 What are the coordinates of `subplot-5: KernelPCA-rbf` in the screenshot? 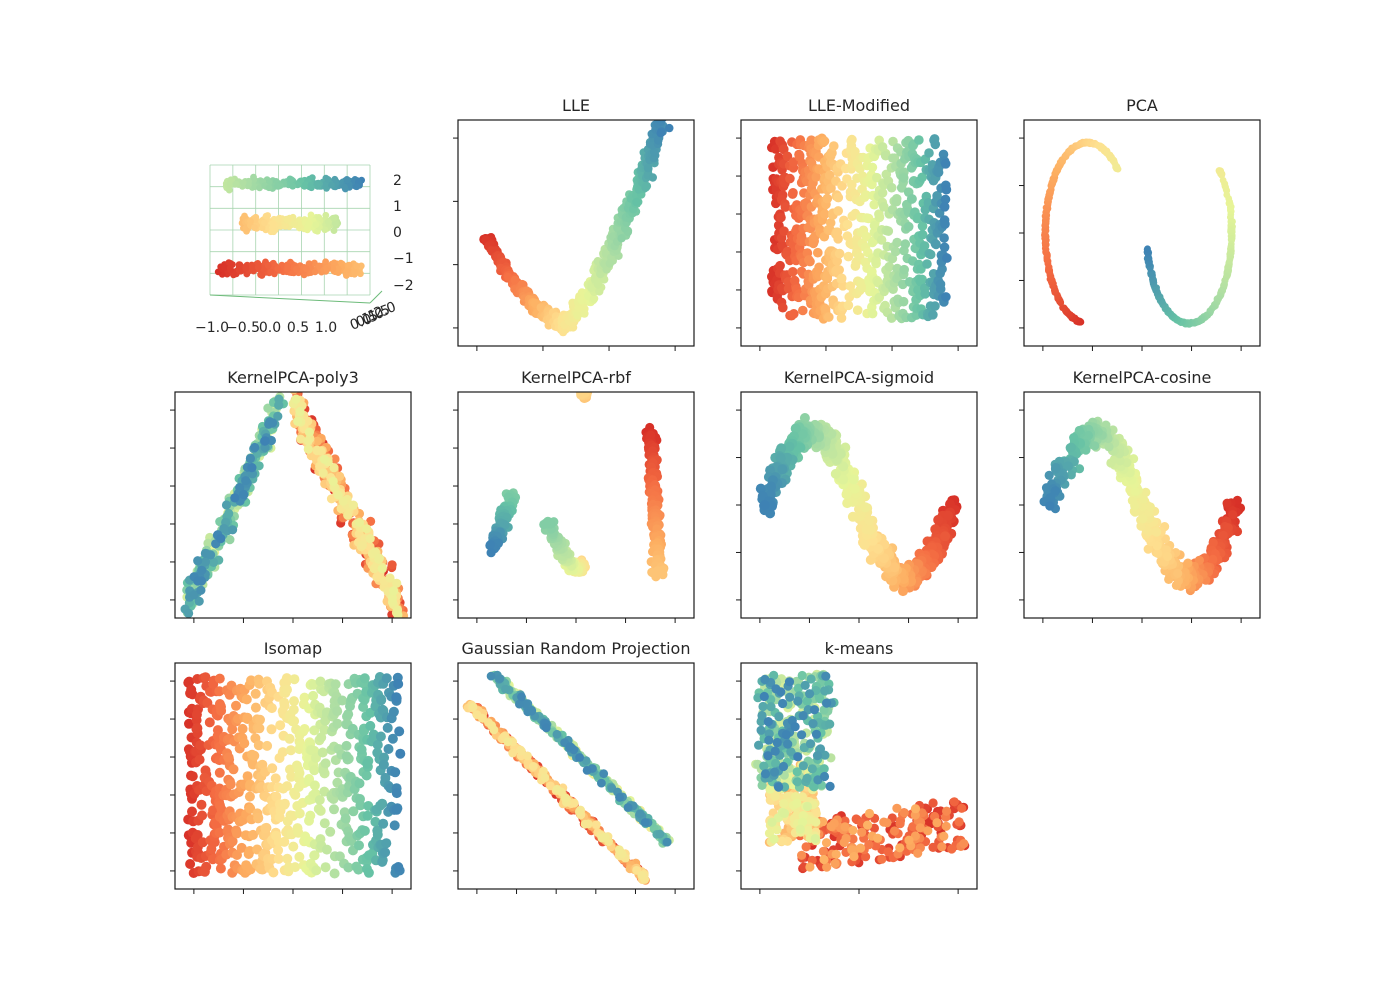 It's located at (574, 495).